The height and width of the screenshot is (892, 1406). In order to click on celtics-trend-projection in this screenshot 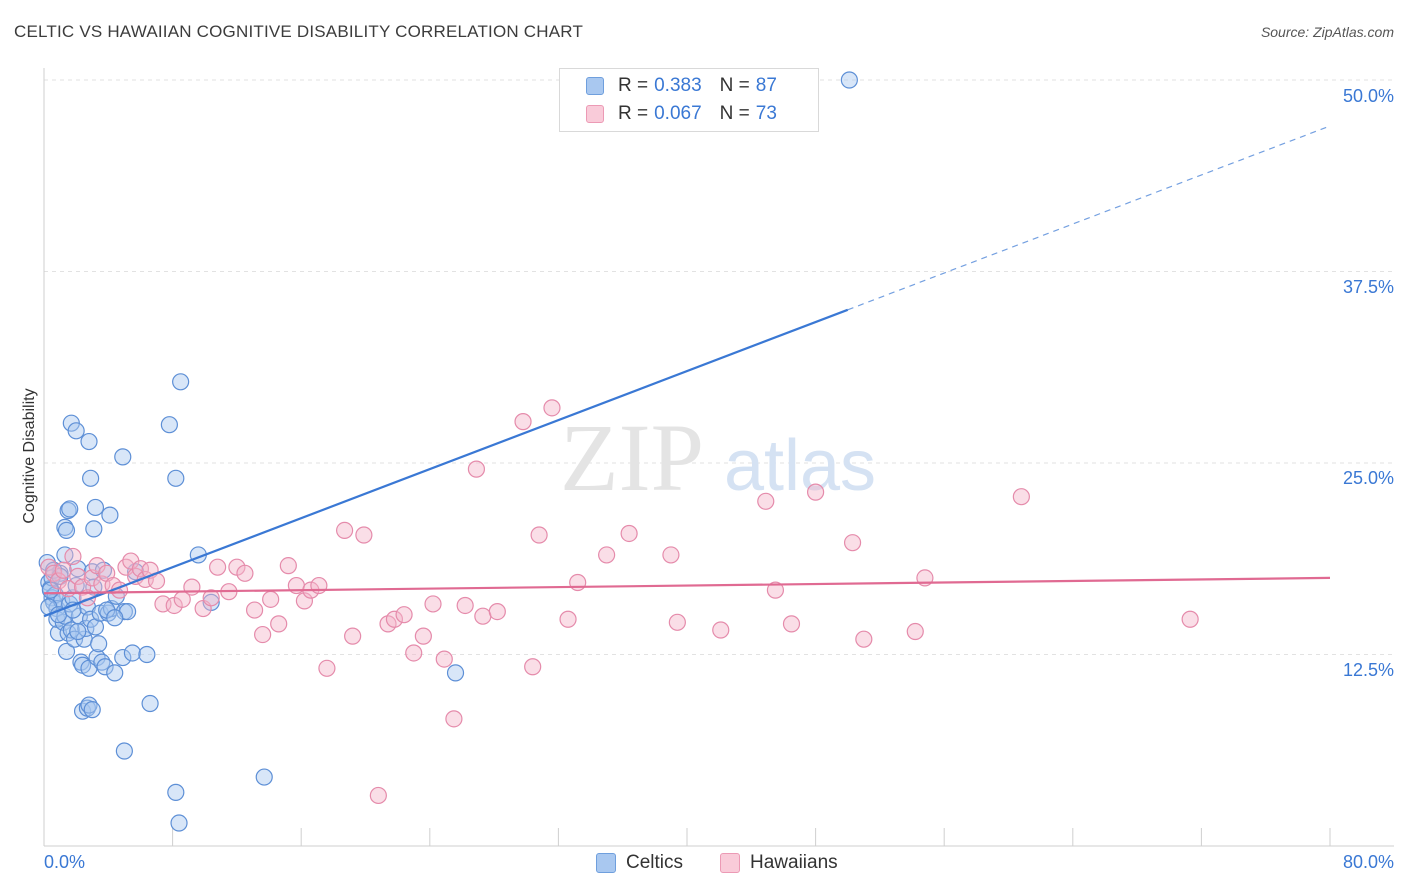, I will do `click(1089, 218)`.